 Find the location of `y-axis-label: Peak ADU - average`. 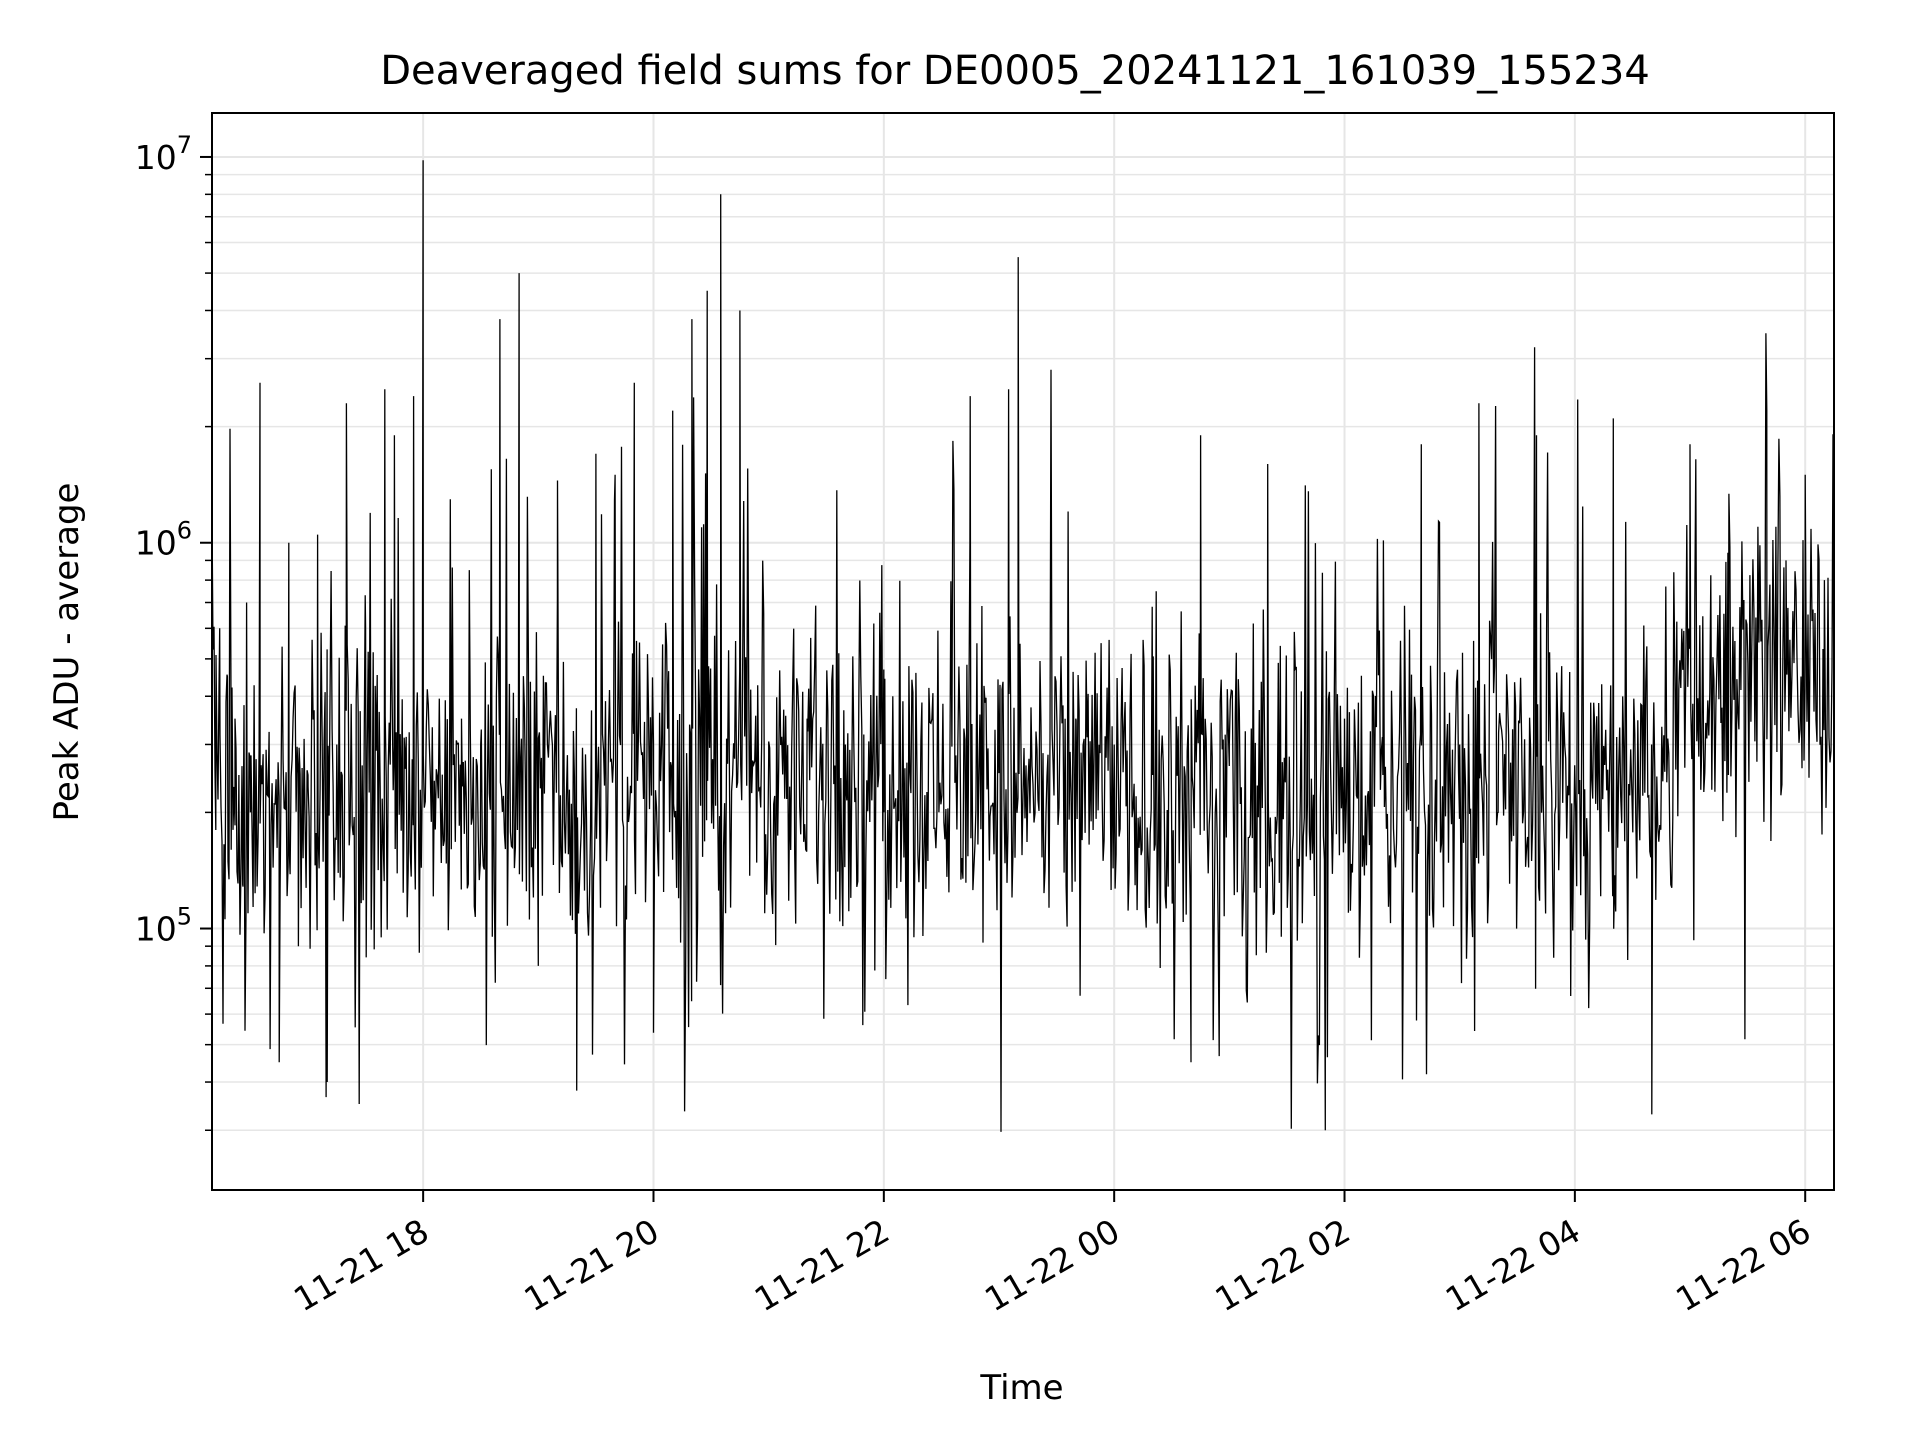

y-axis-label: Peak ADU - average is located at coordinates (67, 652).